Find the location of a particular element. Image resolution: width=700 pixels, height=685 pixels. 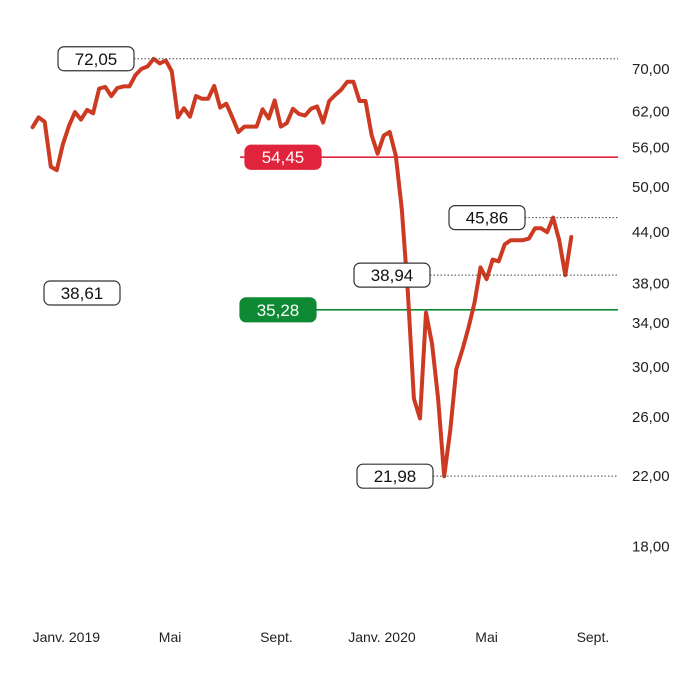

annotation-label: 38,94 is located at coordinates (392, 275).